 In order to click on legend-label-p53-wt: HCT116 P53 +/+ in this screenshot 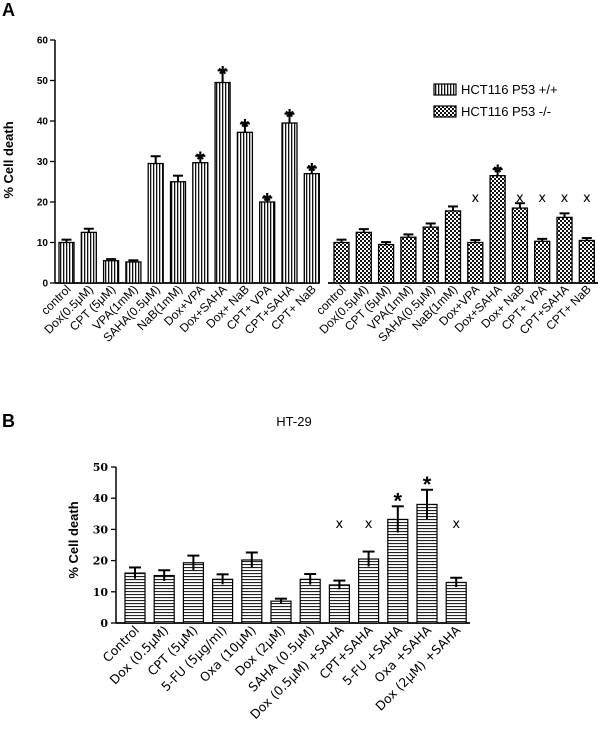, I will do `click(509, 89)`.